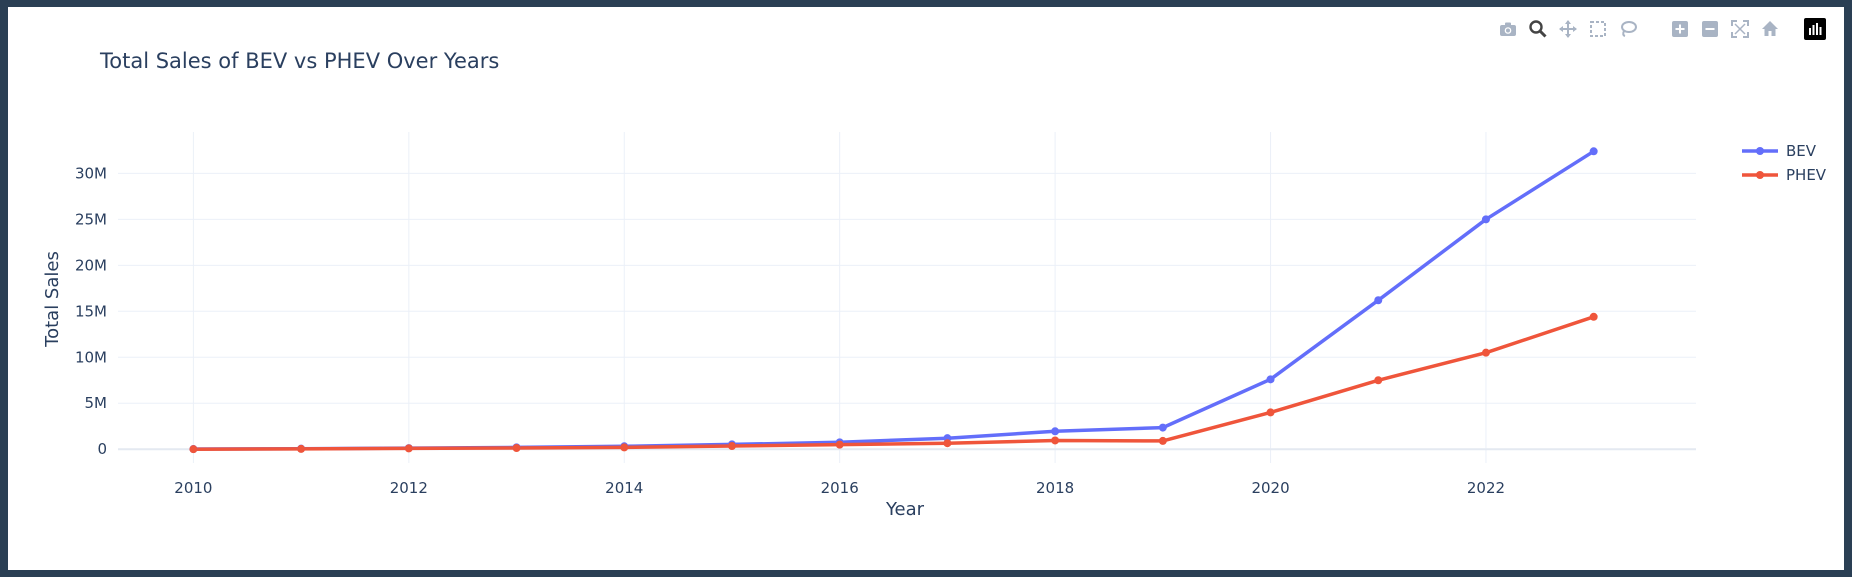 This screenshot has height=577, width=1852. I want to click on autoscale-icon, so click(1740, 29).